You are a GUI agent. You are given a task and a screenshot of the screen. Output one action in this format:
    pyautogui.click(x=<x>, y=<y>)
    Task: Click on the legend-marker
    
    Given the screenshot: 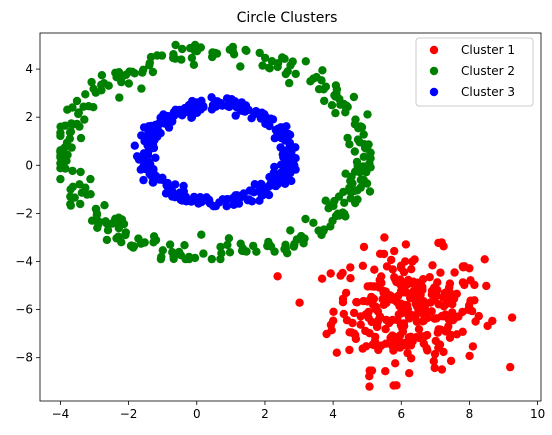 What is the action you would take?
    pyautogui.click(x=434, y=50)
    